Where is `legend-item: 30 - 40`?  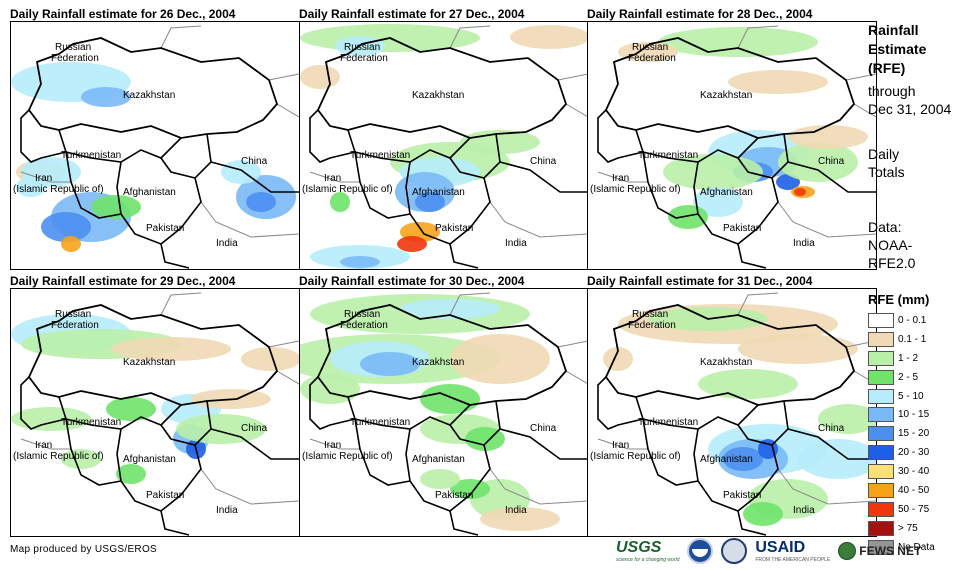 legend-item: 30 - 40 is located at coordinates (901, 471).